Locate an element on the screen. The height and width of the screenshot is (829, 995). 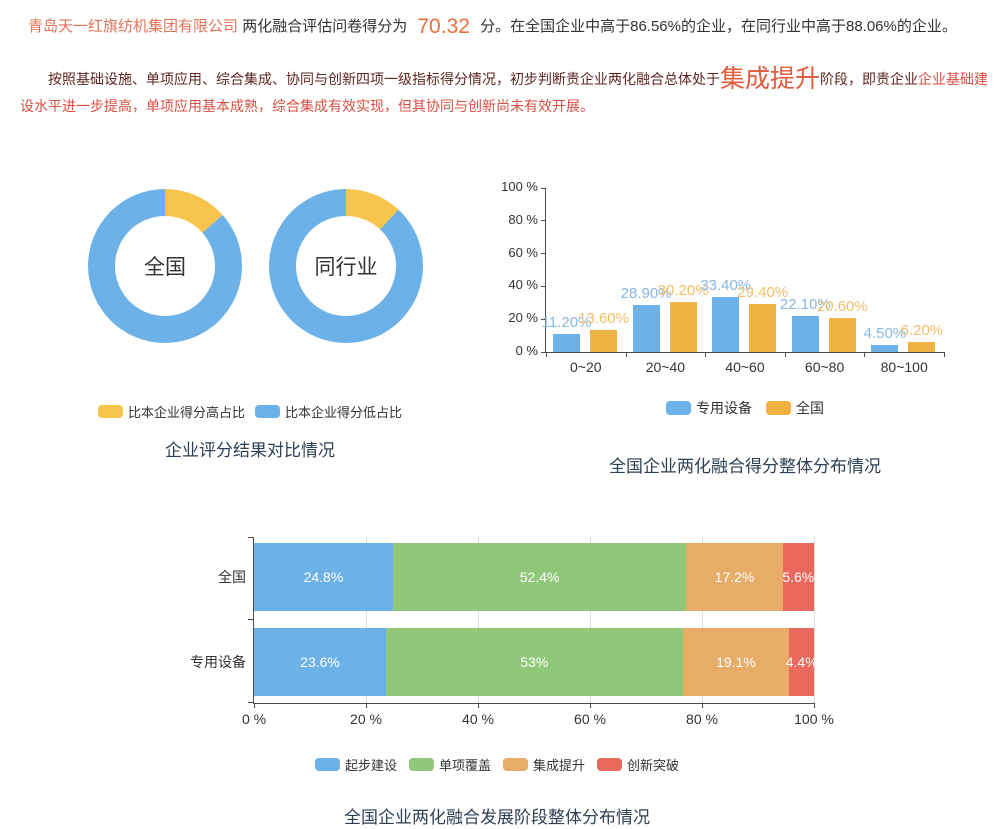
x-axis-tick-label: 80 % is located at coordinates (702, 719).